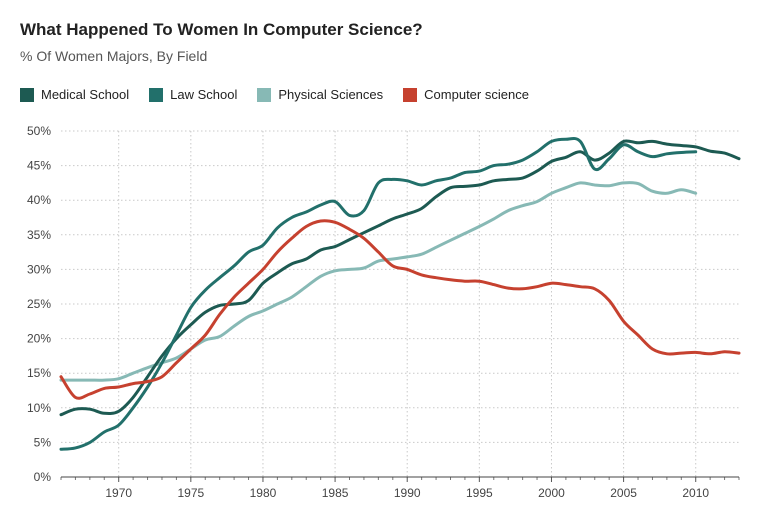  What do you see at coordinates (114, 56) in the screenshot?
I see `chart-subtitle: % Of Women Majors, By Field` at bounding box center [114, 56].